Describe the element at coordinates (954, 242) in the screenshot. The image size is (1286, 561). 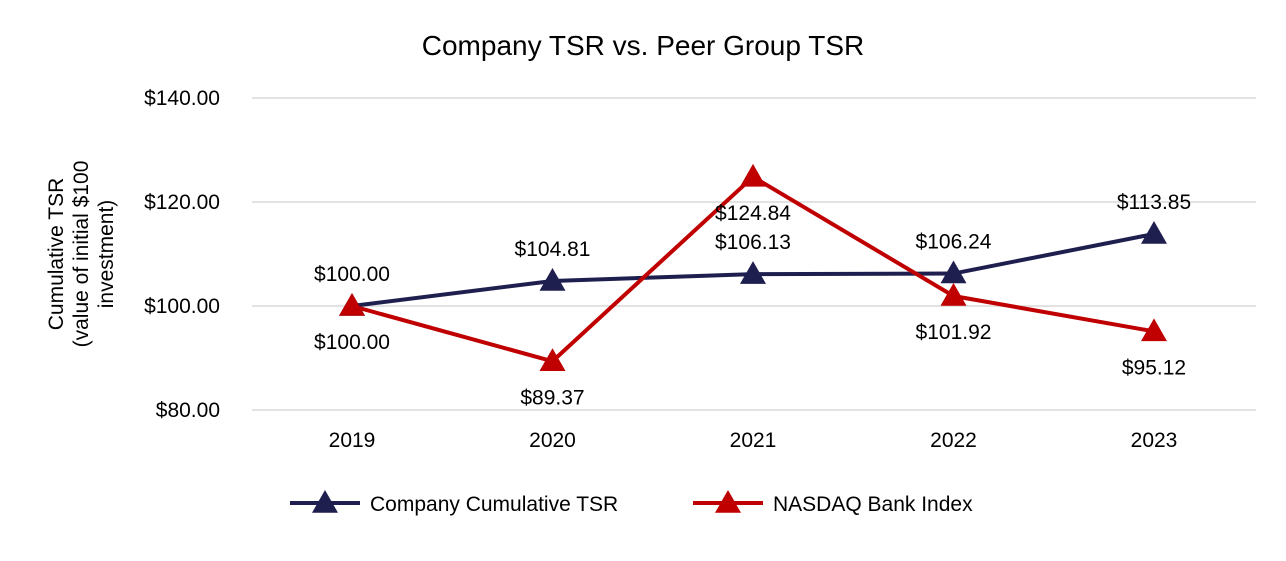
I see `data-label: $106.24` at that location.